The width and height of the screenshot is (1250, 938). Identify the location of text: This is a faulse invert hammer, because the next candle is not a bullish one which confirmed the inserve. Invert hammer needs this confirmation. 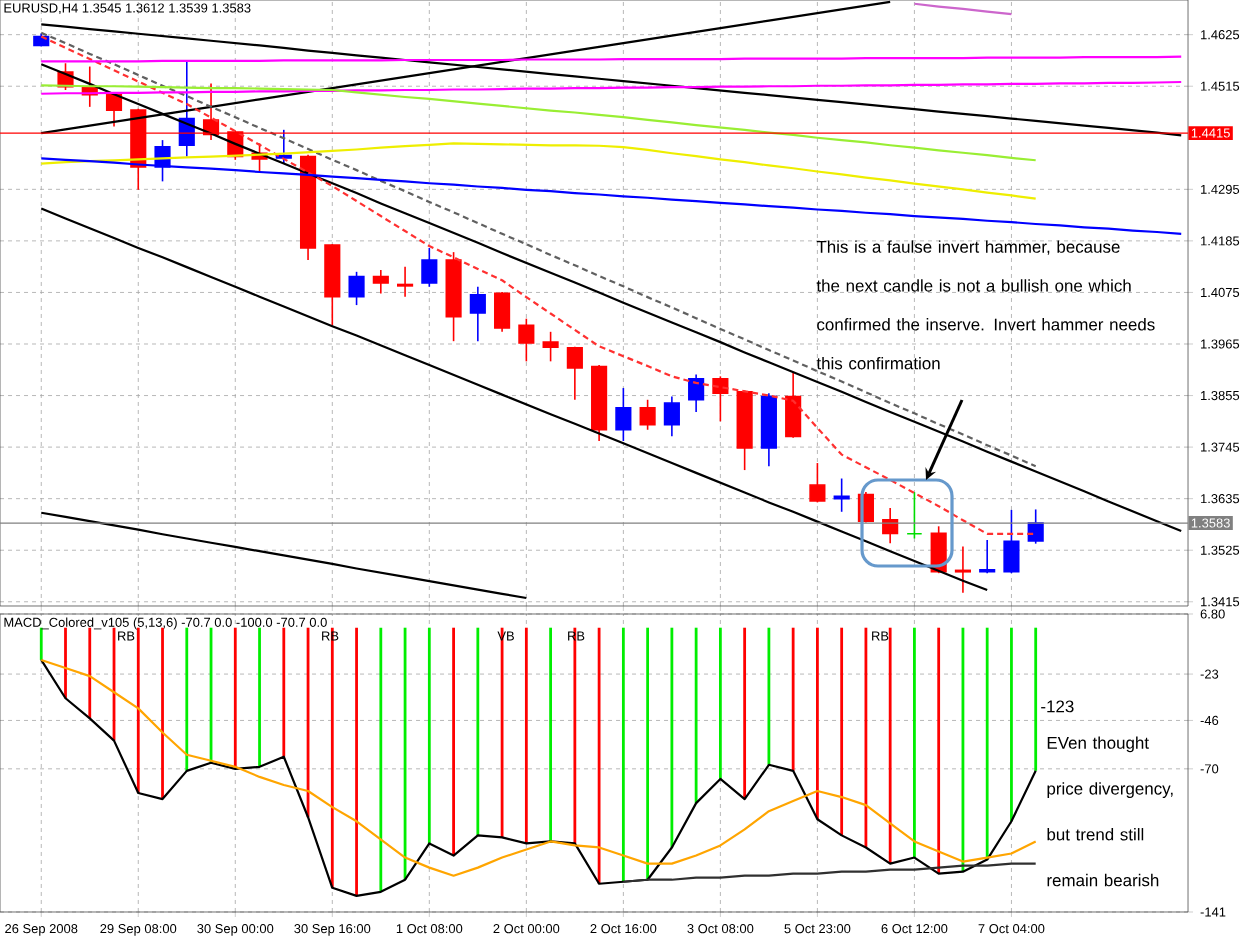
(985, 305).